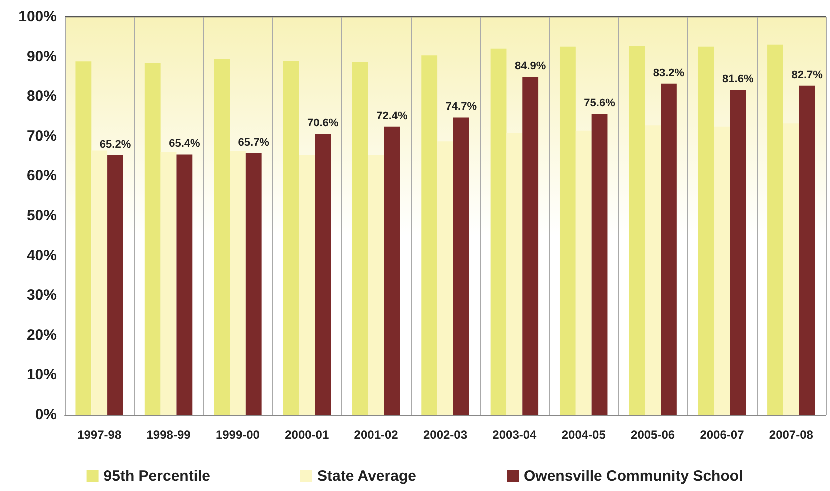  I want to click on y-tick-label: 50%, so click(41, 216).